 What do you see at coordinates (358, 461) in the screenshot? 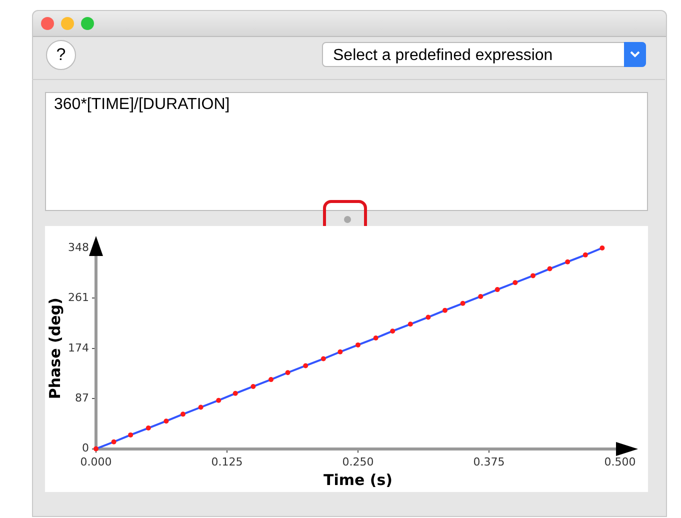
I see `x-tick-label: 0.250` at bounding box center [358, 461].